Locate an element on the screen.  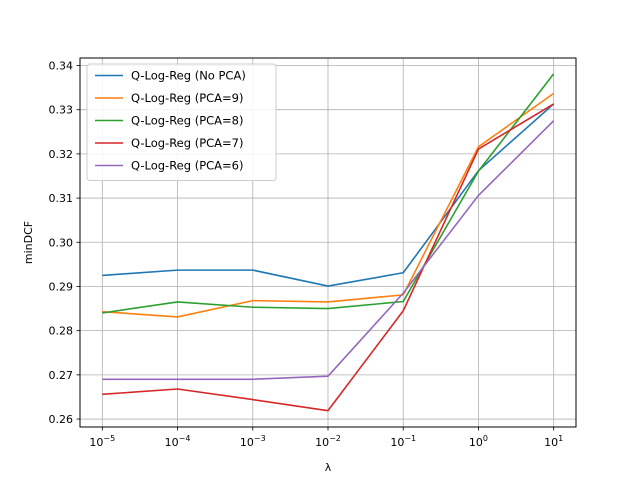
x-tick-label: 10⁻¹ is located at coordinates (403, 441).